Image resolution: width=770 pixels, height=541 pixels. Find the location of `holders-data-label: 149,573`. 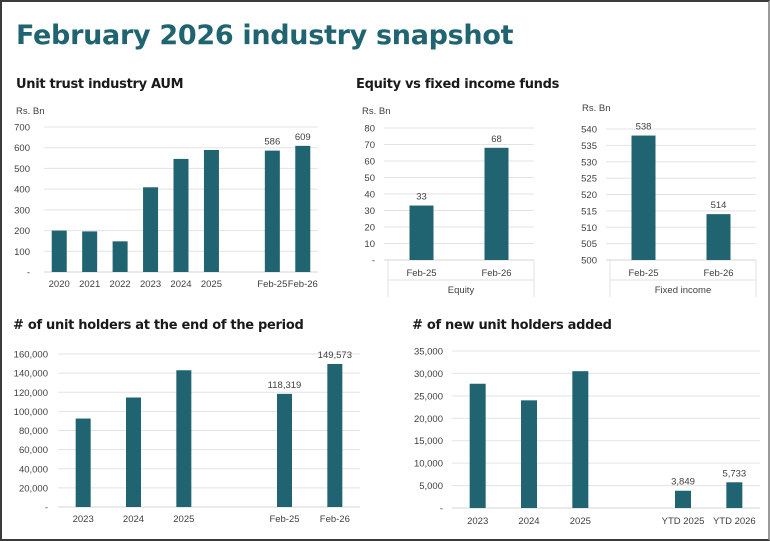

holders-data-label: 149,573 is located at coordinates (335, 355).